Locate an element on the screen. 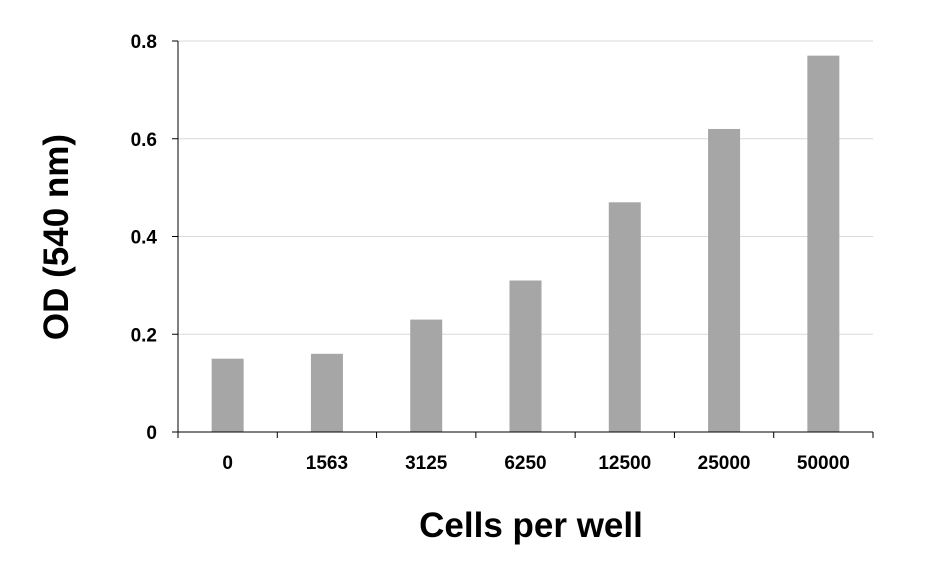 This screenshot has height=566, width=933. x-tick-label: 1563 is located at coordinates (327, 463).